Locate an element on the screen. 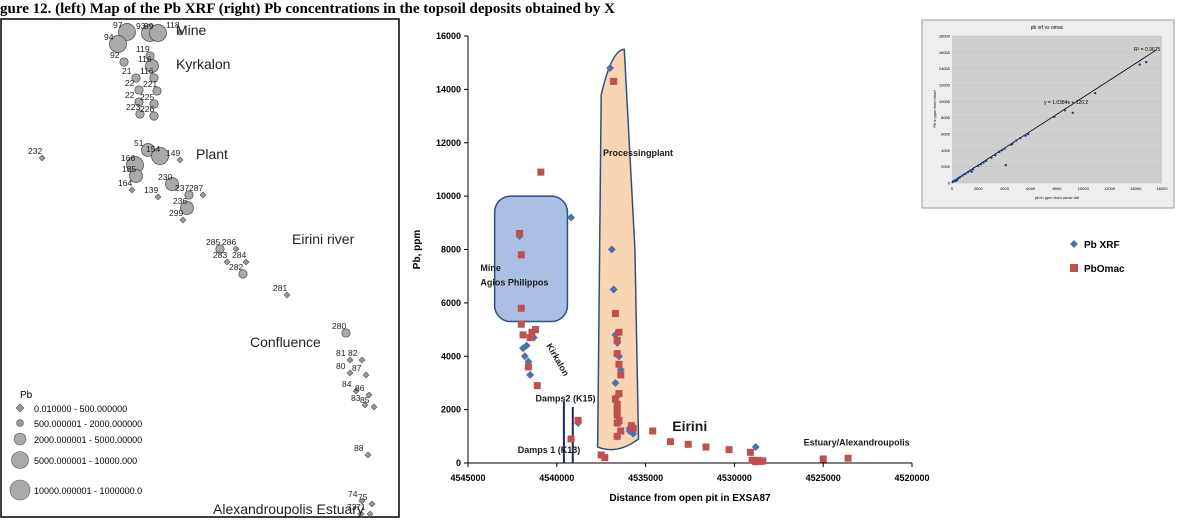 This screenshot has width=1178, height=523. inset-x-tick-label: 4000 is located at coordinates (1005, 188).